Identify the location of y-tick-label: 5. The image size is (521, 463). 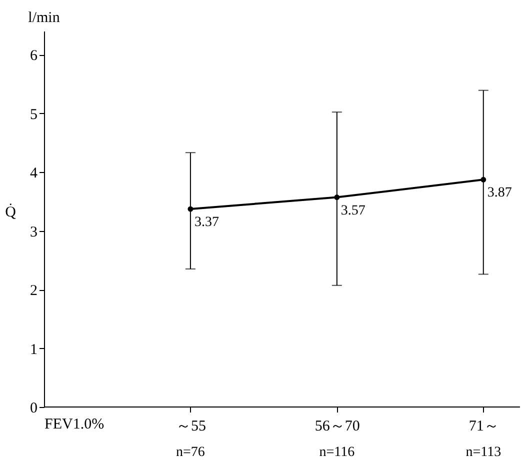
(34, 114).